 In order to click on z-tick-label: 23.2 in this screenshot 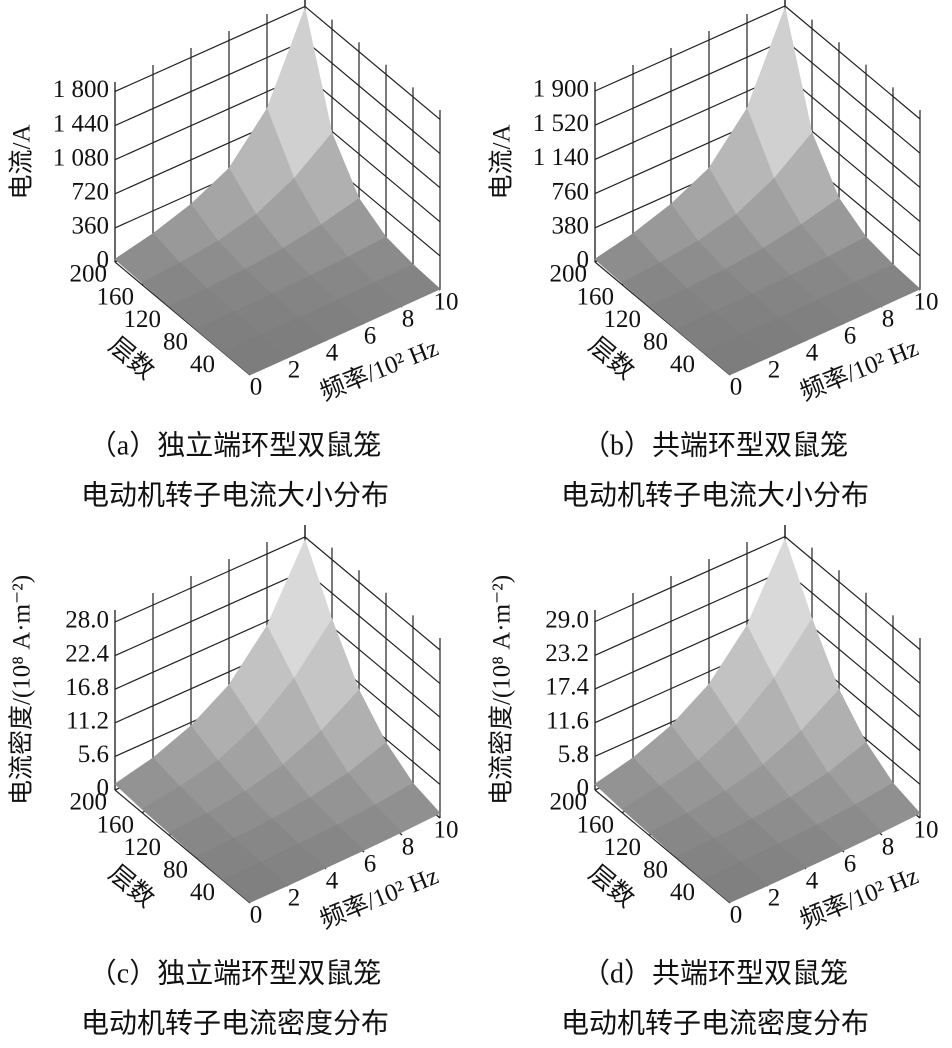, I will do `click(567, 653)`.